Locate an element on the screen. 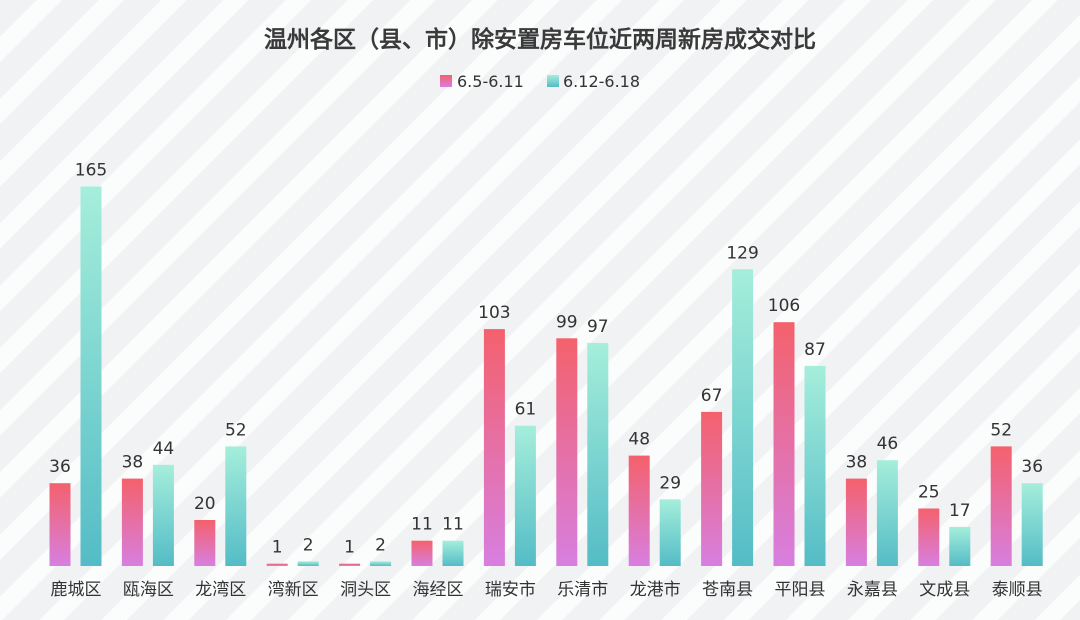 This screenshot has height=620, width=1080. data-label: 106 is located at coordinates (784, 306).